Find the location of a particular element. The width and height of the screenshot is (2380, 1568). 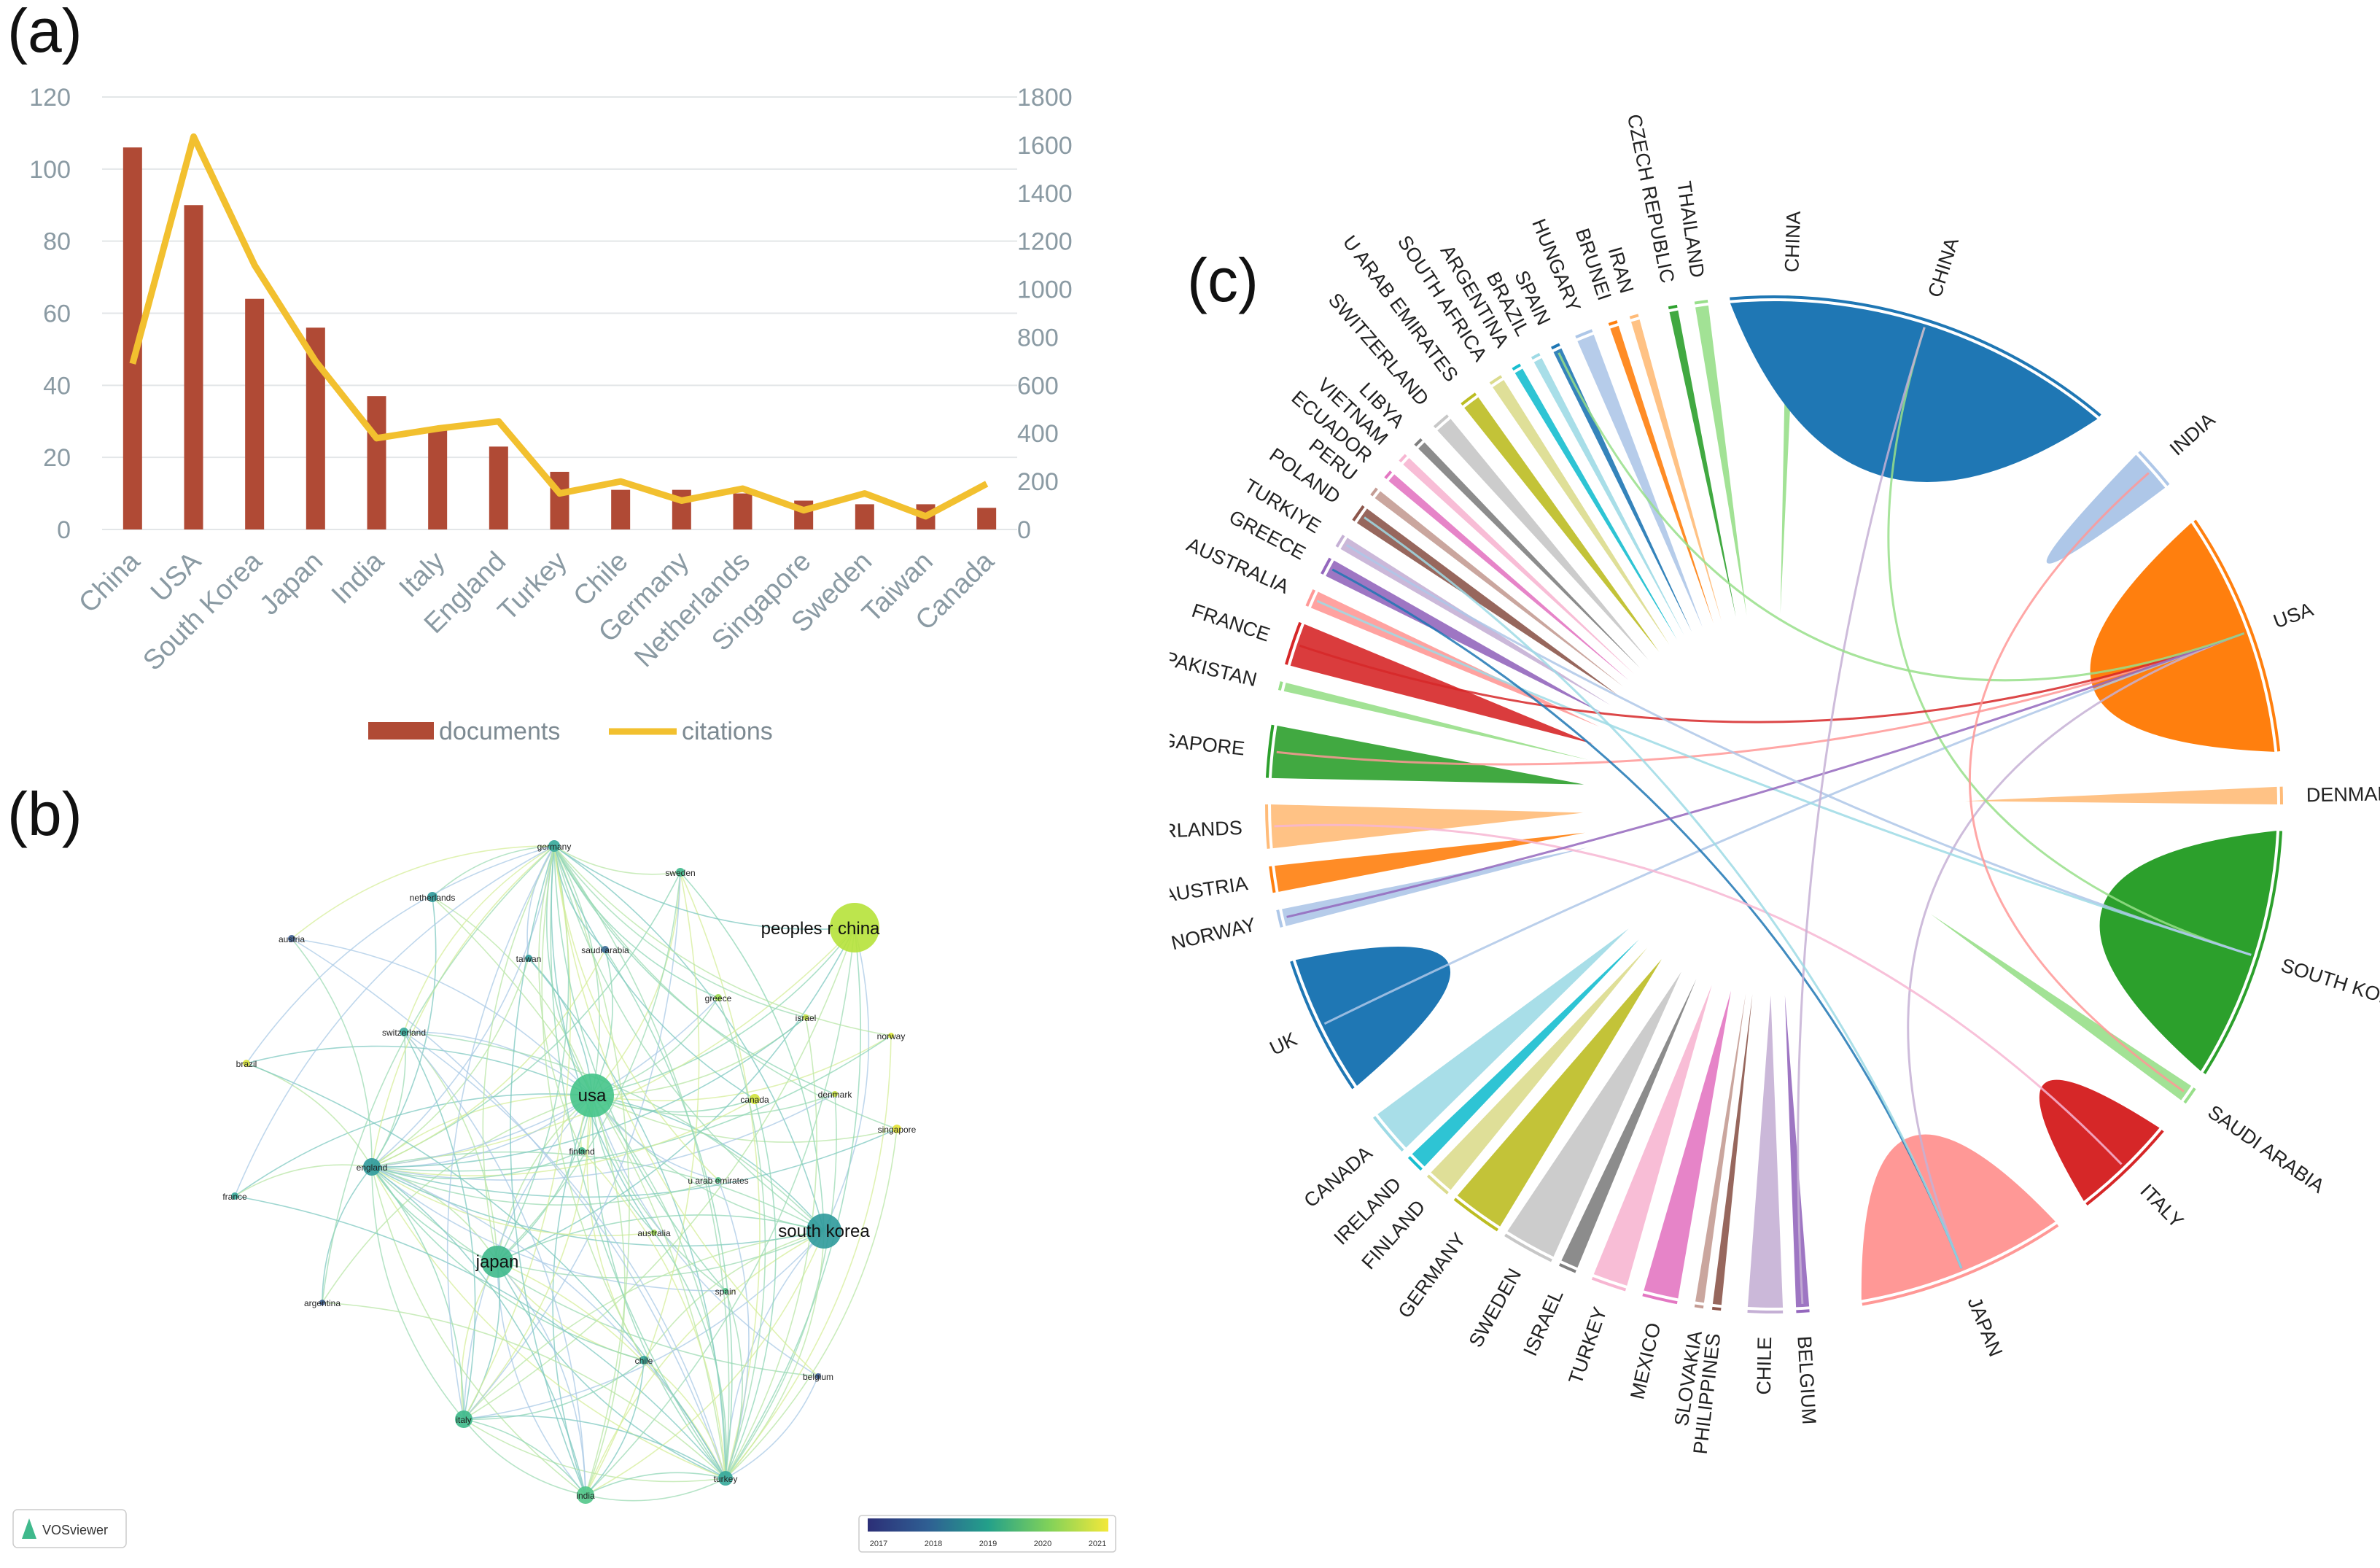

y-right-tick: 1400 is located at coordinates (1045, 194).